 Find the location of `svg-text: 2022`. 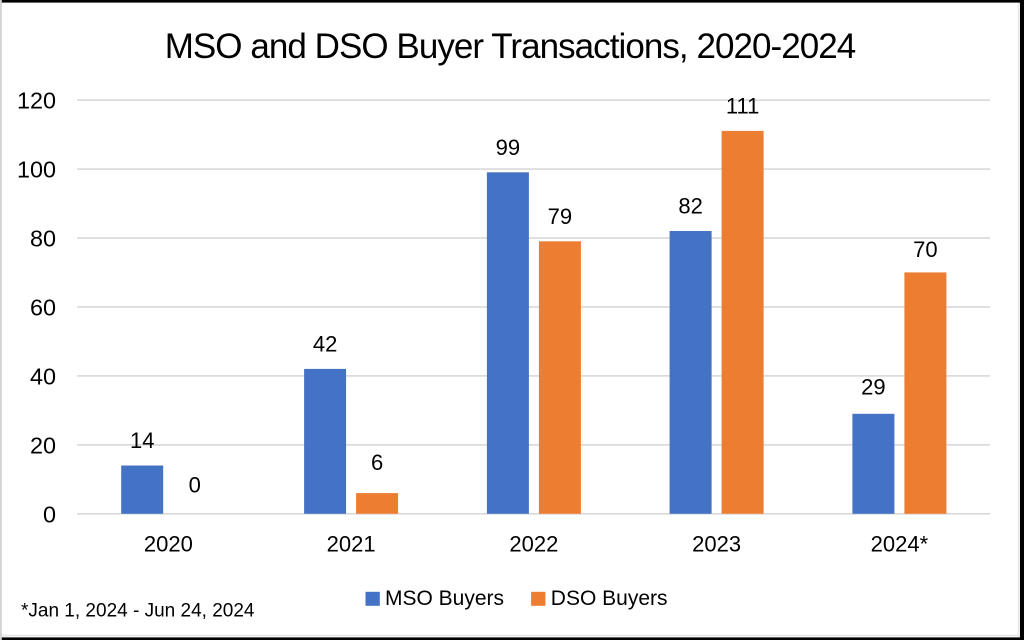

svg-text: 2022 is located at coordinates (533, 543).